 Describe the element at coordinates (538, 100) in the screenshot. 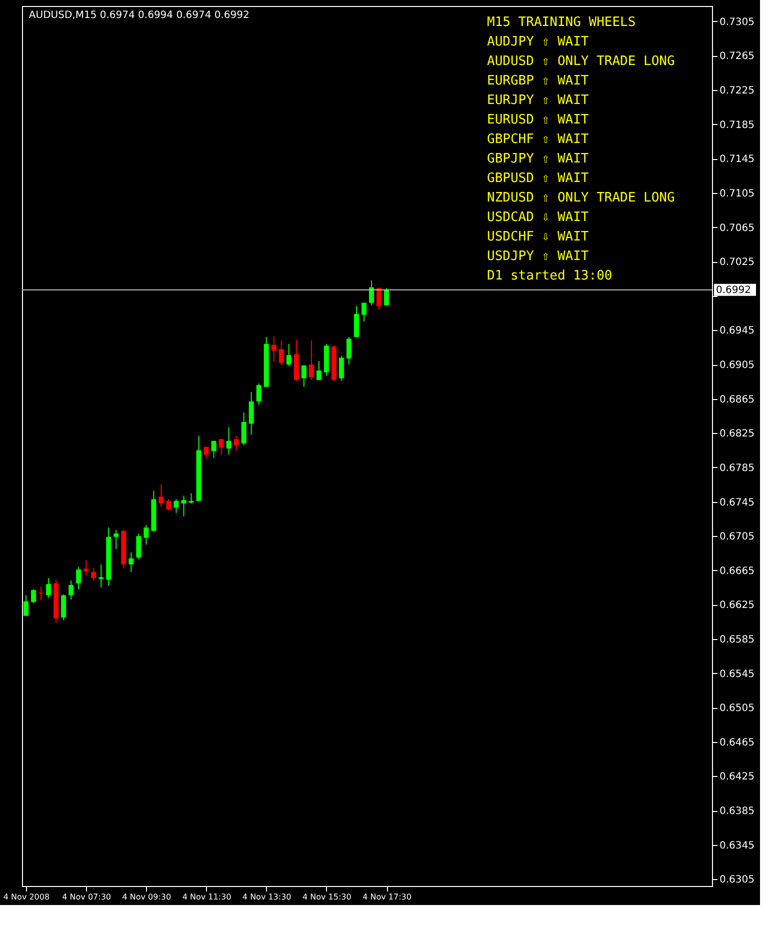

I see `annotation: EURJPY ⇧ WAIT` at that location.